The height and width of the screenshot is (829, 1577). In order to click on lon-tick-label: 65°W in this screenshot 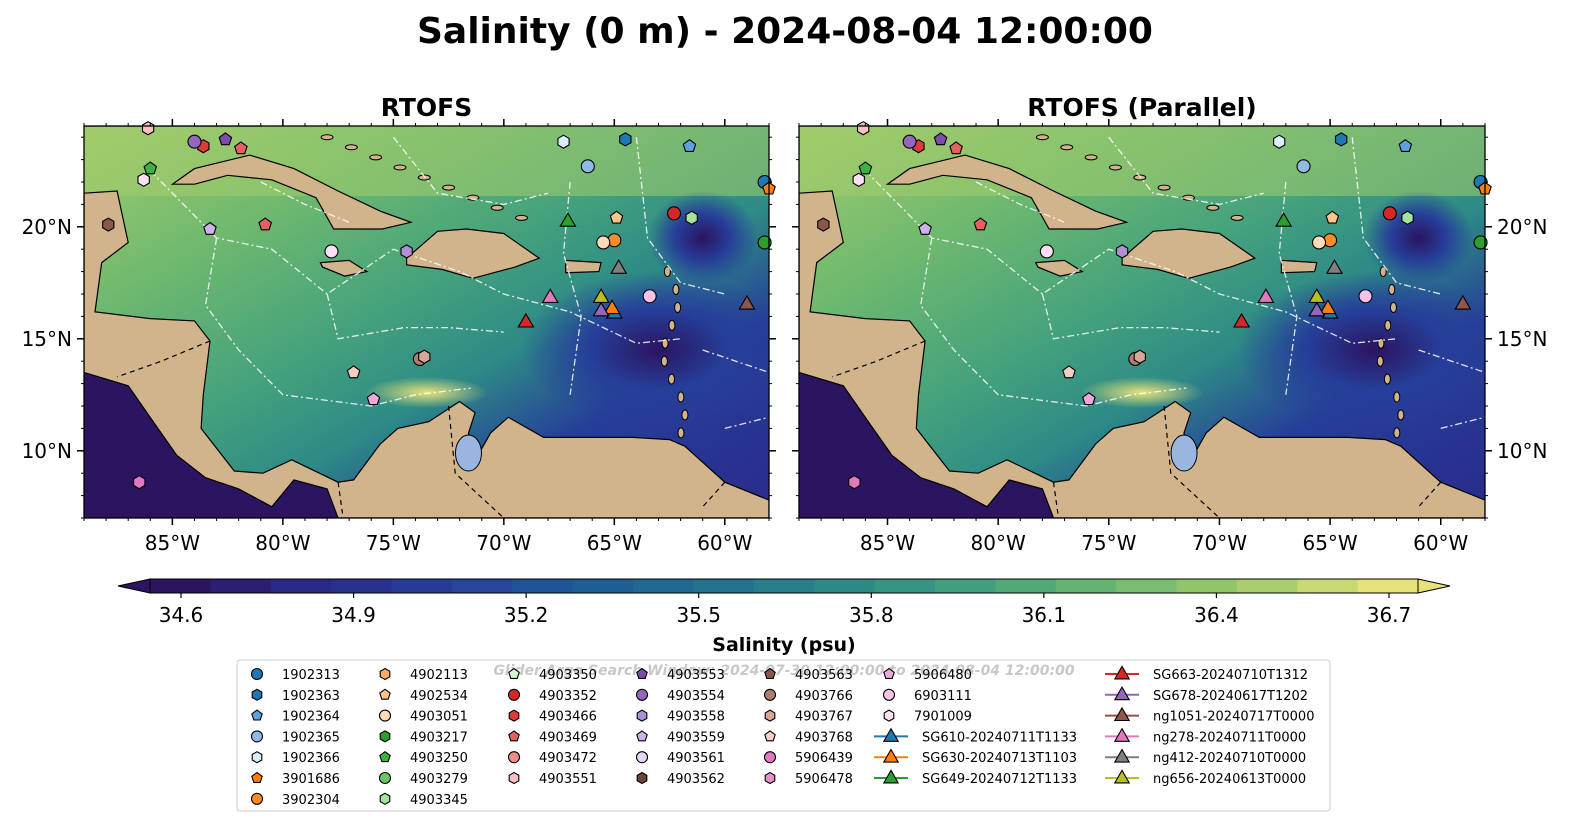, I will do `click(614, 543)`.